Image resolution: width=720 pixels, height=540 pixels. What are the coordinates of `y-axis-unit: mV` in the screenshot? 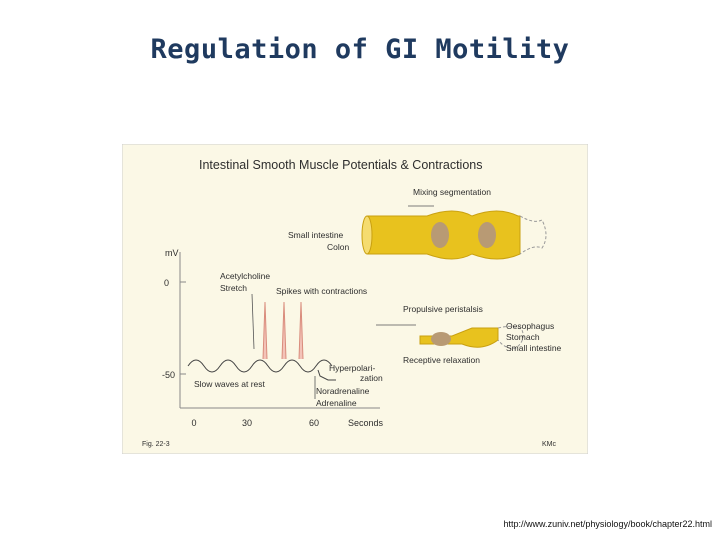 It's located at (172, 253).